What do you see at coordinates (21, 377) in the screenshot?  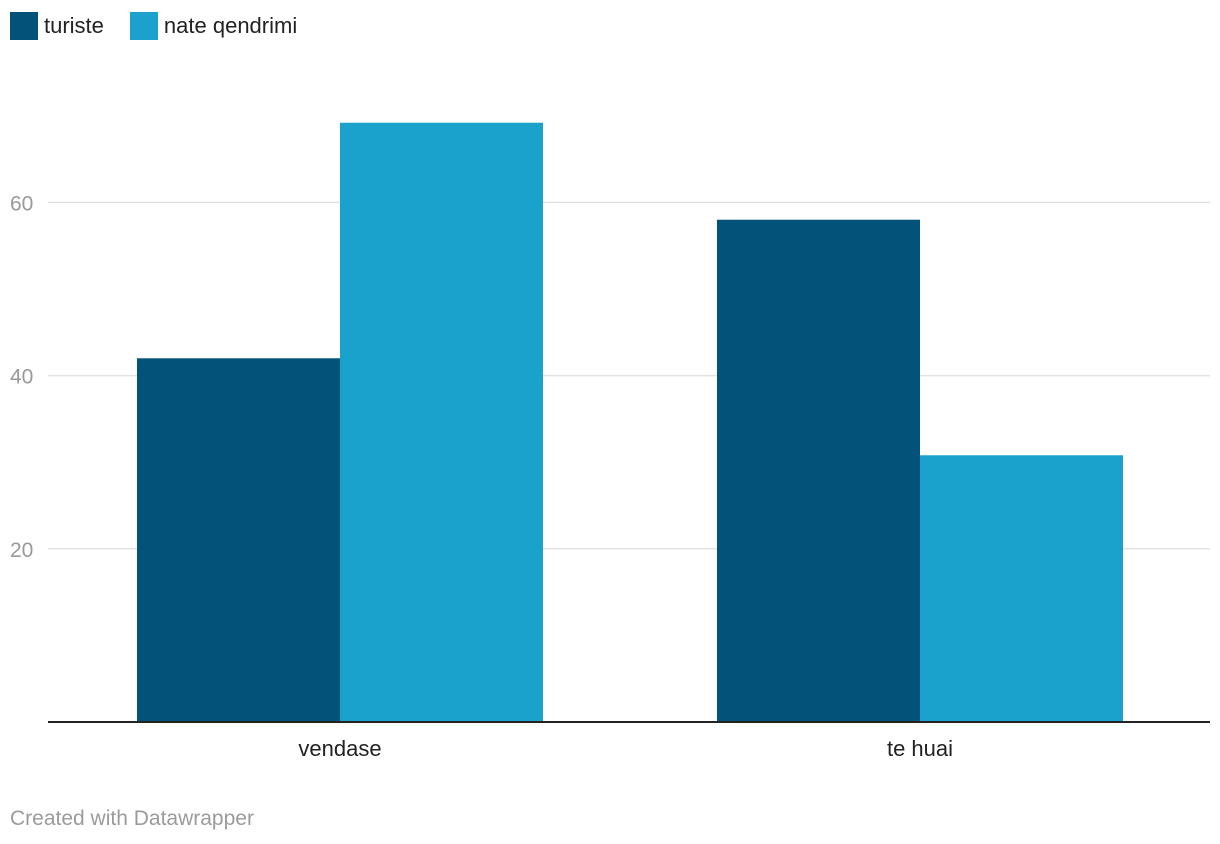 I see `y-tick-label: 40` at bounding box center [21, 377].